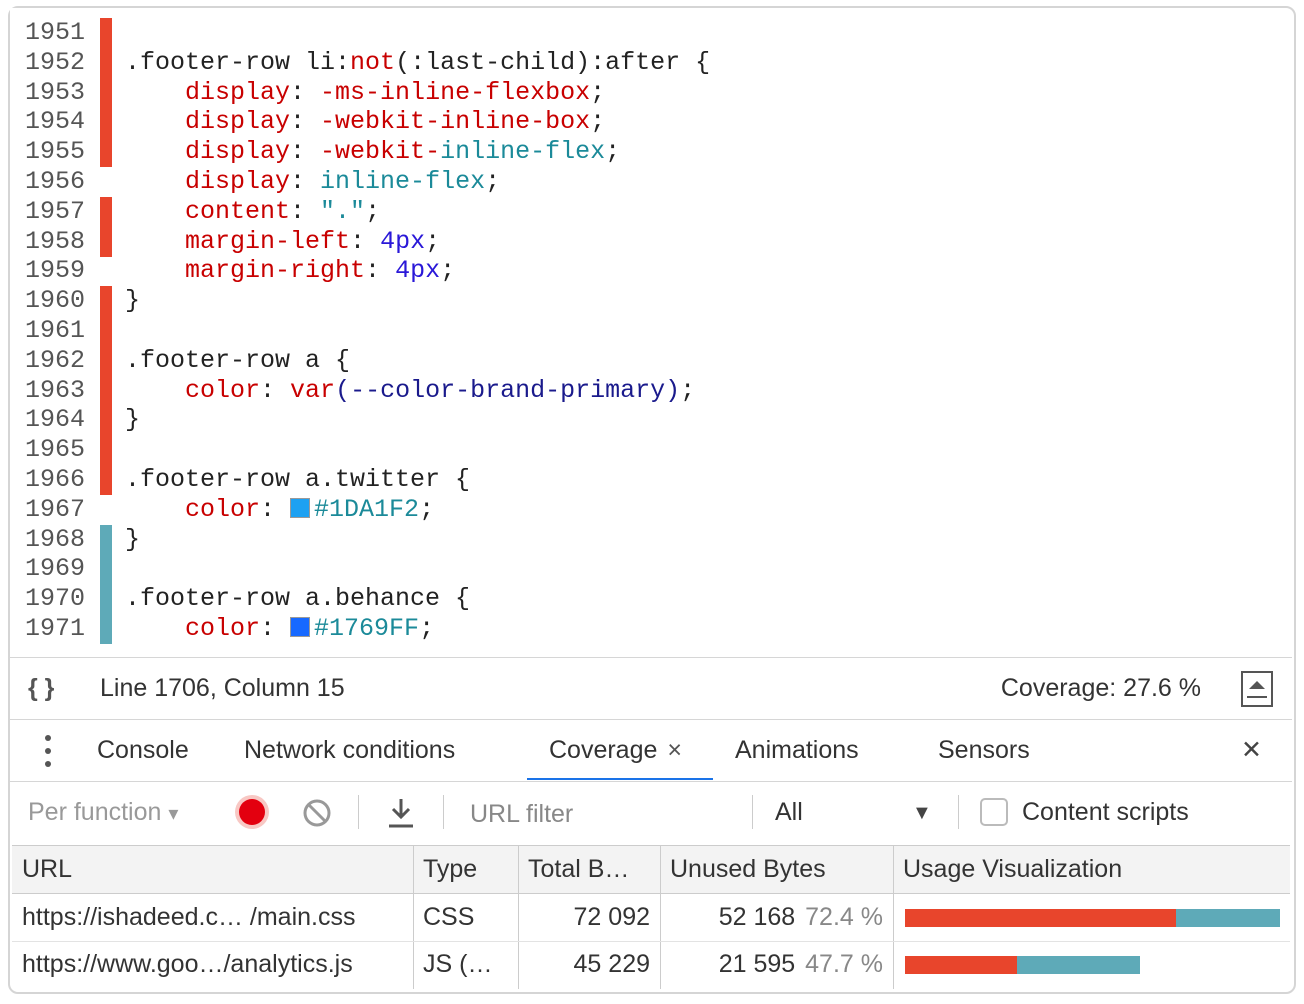  What do you see at coordinates (222, 688) in the screenshot?
I see `cursor-position: Line 1706, Column 15` at bounding box center [222, 688].